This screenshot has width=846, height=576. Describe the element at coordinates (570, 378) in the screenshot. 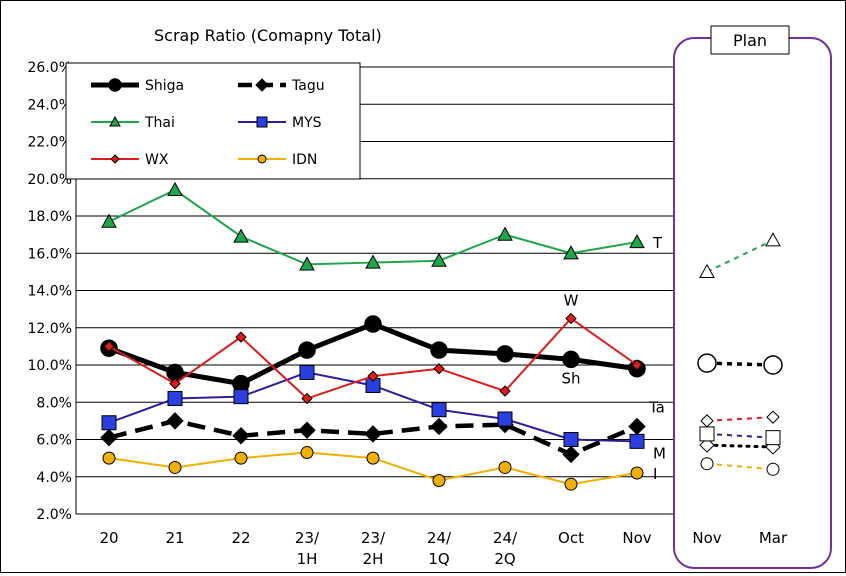

I see `end-label-shiga: Sh` at that location.